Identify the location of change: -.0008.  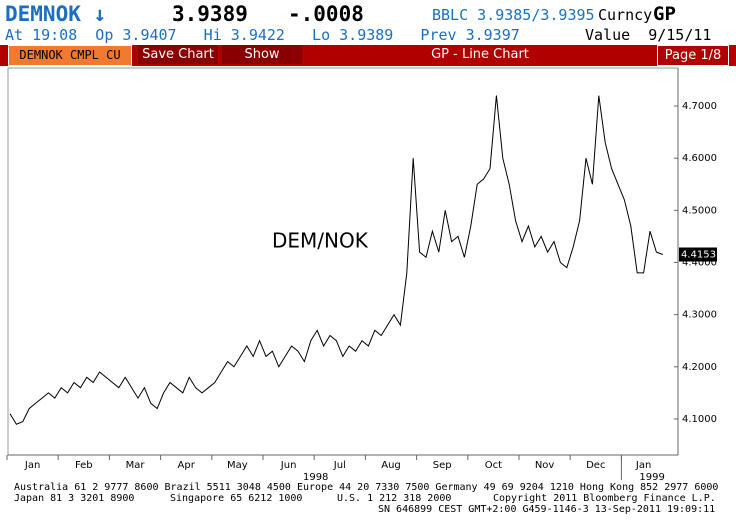
(326, 14).